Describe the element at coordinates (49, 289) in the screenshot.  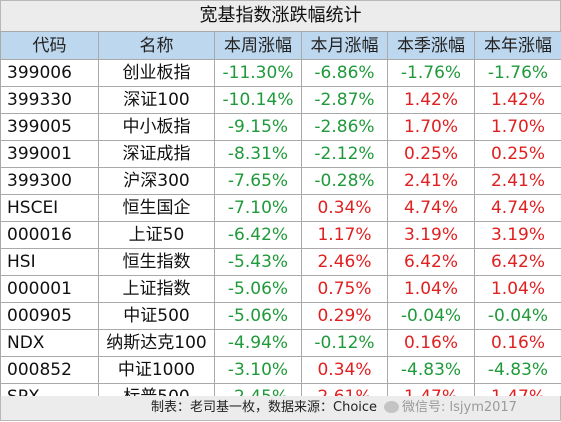
I see `cell-code: 000001` at that location.